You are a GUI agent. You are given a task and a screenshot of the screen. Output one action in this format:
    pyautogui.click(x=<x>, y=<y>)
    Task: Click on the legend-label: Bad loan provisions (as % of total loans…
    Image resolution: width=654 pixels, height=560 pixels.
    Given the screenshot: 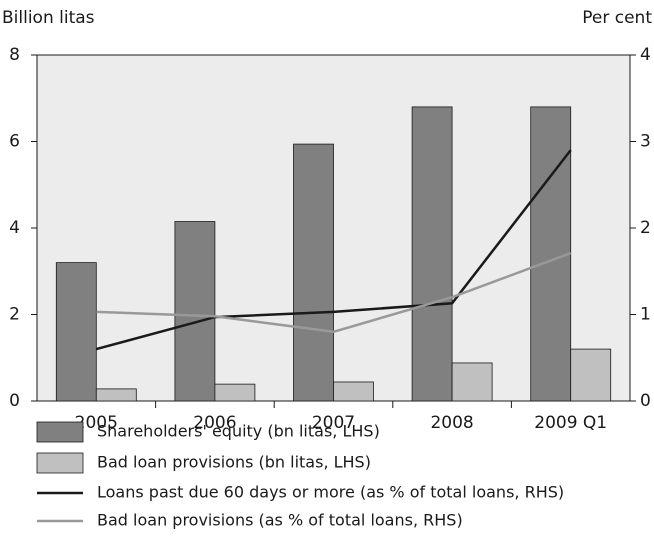 What is the action you would take?
    pyautogui.click(x=280, y=520)
    